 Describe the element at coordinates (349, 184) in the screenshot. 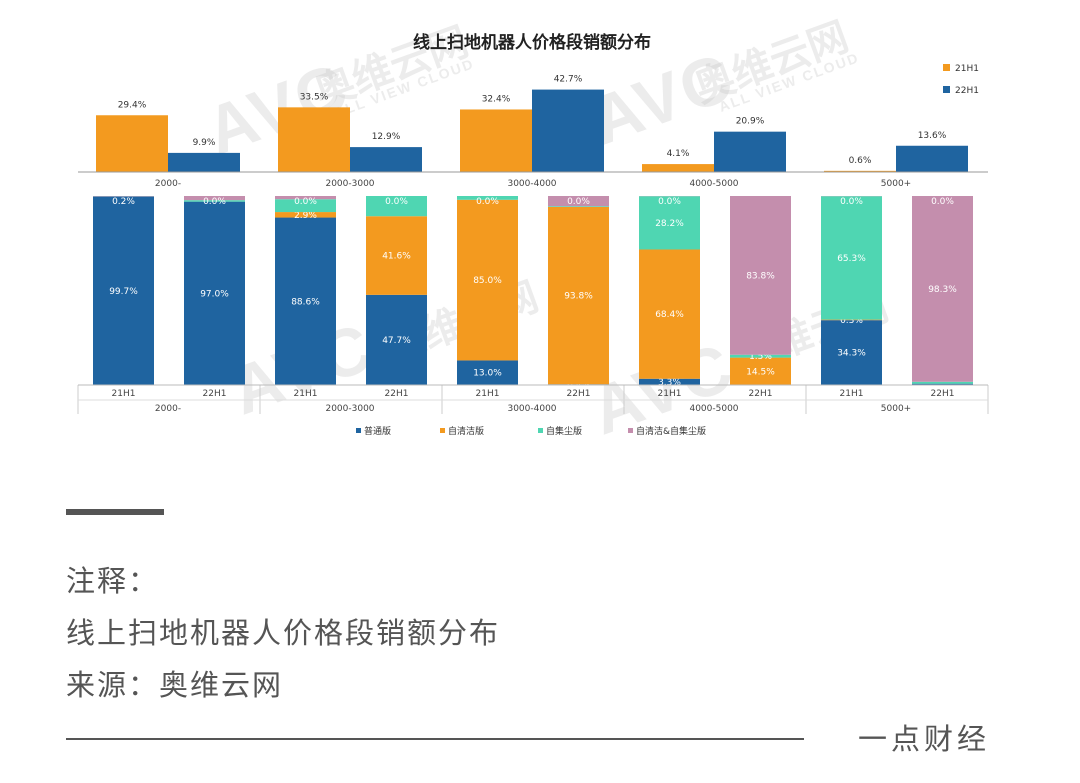

I see `top-category-label: 2000-3000` at that location.